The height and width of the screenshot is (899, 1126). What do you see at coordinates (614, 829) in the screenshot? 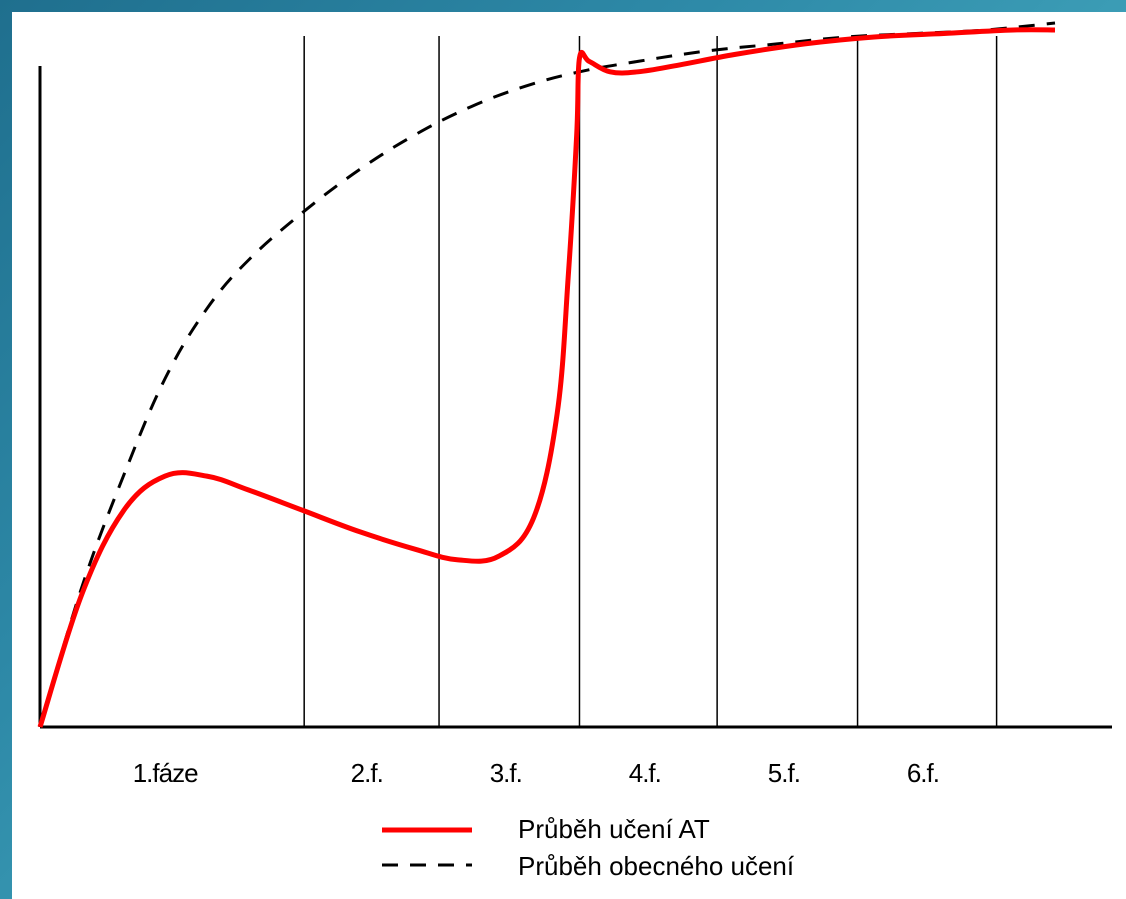
I see `legend-label-at: Průběh učení AT` at bounding box center [614, 829].